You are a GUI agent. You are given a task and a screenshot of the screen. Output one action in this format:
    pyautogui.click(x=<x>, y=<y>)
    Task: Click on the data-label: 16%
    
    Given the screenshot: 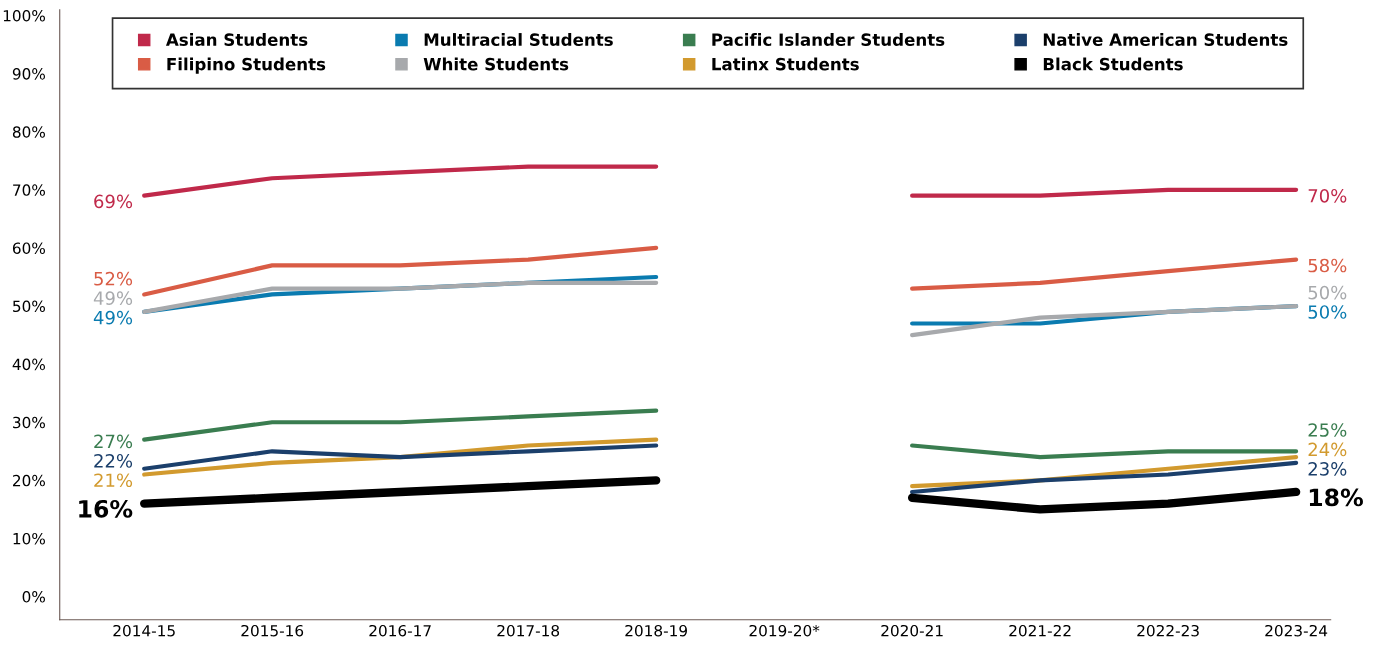 What is the action you would take?
    pyautogui.click(x=106, y=508)
    